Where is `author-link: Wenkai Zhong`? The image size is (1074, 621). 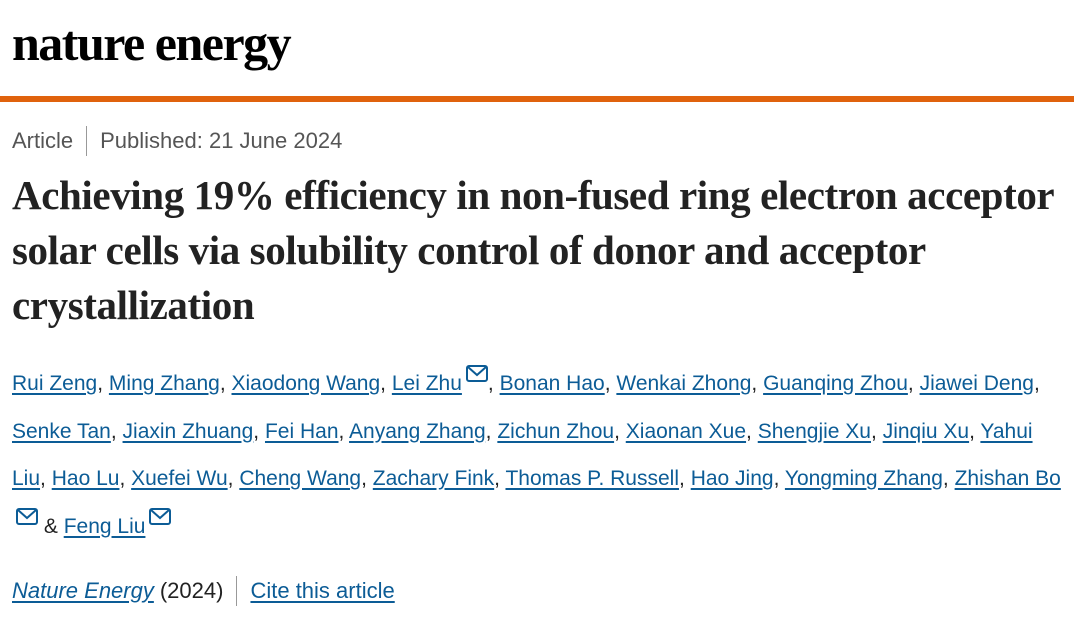
author-link: Wenkai Zhong is located at coordinates (684, 383).